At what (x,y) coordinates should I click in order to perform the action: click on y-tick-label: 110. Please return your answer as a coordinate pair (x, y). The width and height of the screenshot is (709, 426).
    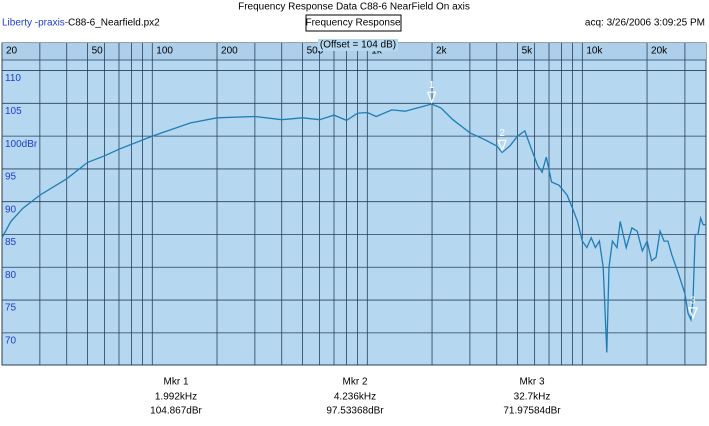
    Looking at the image, I should click on (13, 78).